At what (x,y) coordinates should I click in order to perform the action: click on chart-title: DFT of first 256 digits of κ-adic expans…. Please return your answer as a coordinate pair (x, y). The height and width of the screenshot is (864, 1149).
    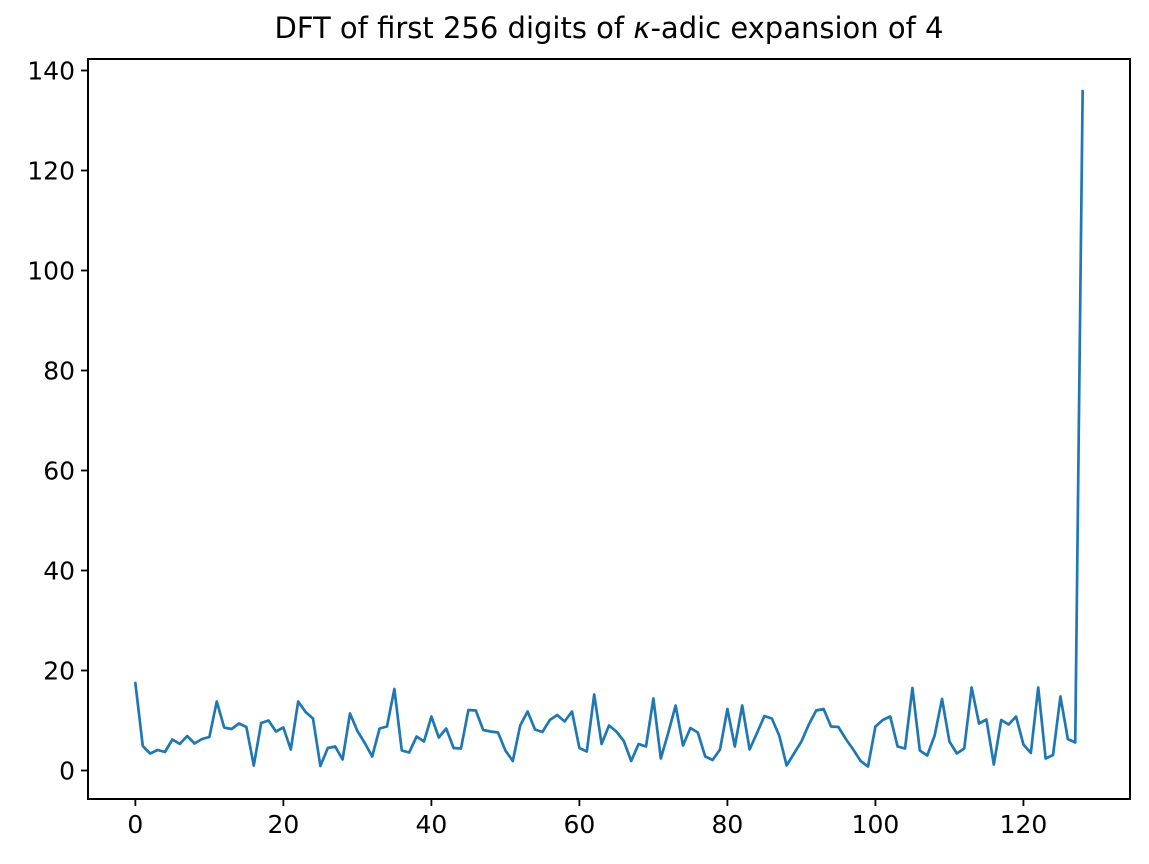
    Looking at the image, I should click on (609, 28).